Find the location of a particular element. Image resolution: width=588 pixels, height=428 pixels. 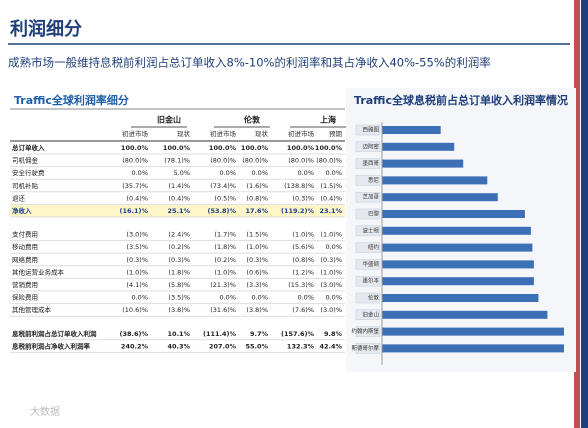

cell: (15.3)% is located at coordinates (301, 285).